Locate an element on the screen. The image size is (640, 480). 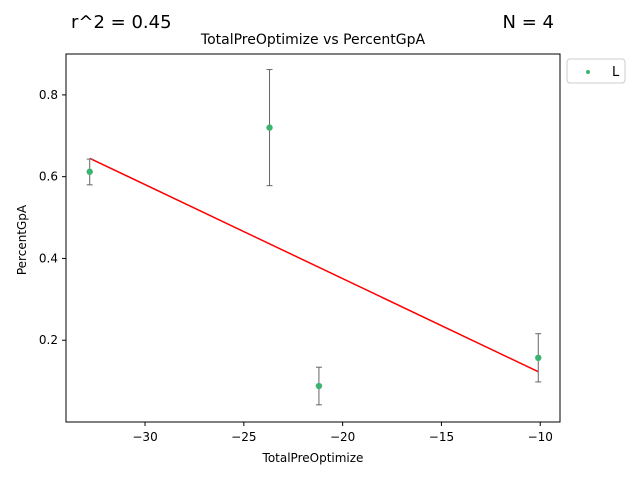
chart-title: TotalPreOptimize vs PercentGpA is located at coordinates (313, 40).